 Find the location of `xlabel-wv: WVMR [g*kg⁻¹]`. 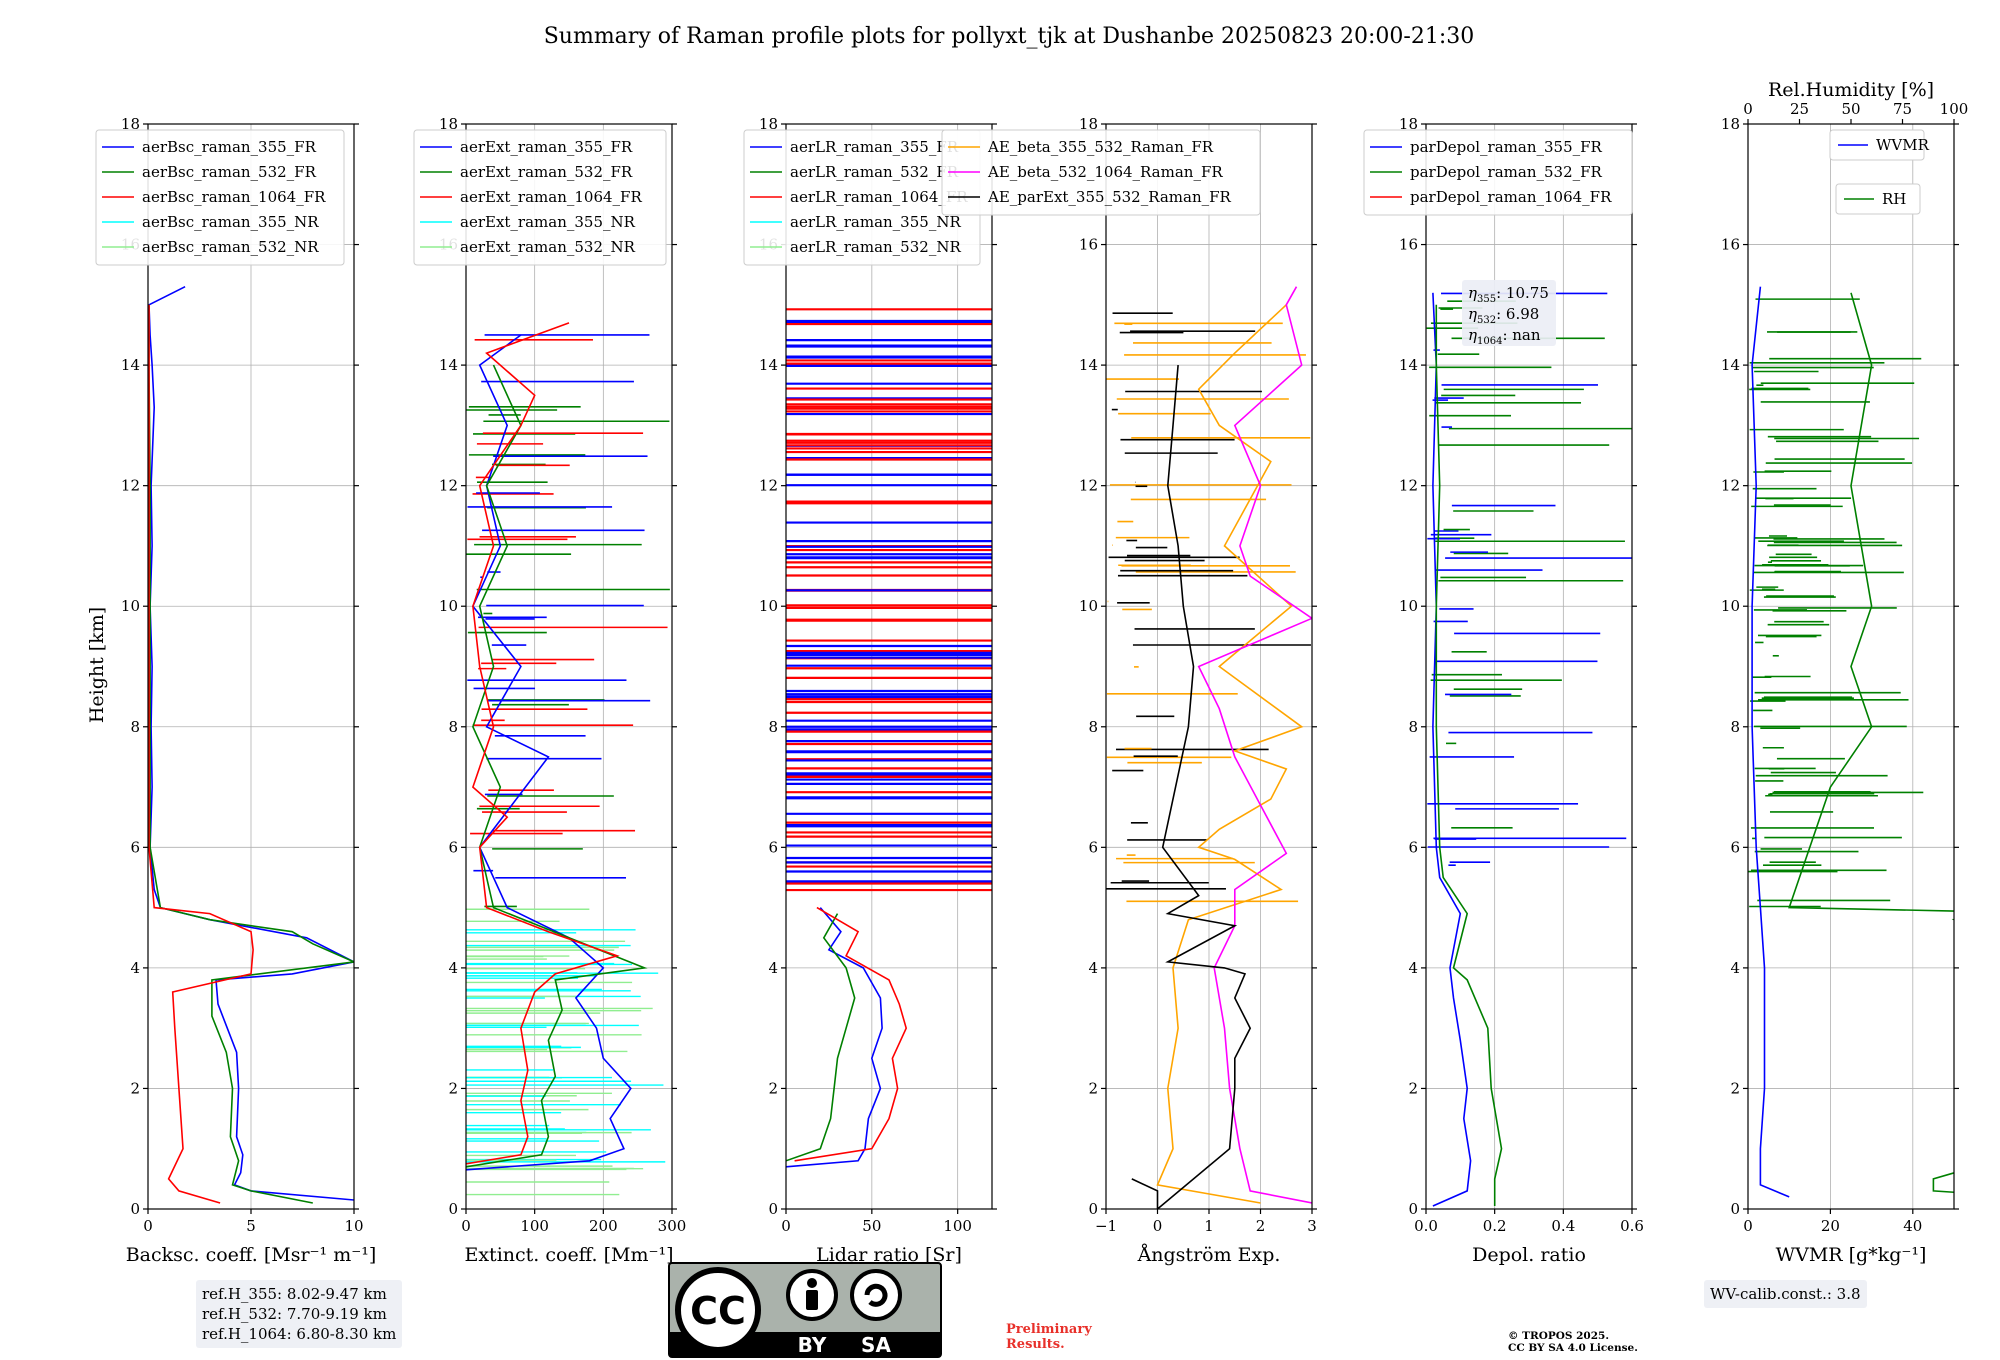

xlabel-wv: WVMR [g*kg⁻¹] is located at coordinates (1851, 1255).